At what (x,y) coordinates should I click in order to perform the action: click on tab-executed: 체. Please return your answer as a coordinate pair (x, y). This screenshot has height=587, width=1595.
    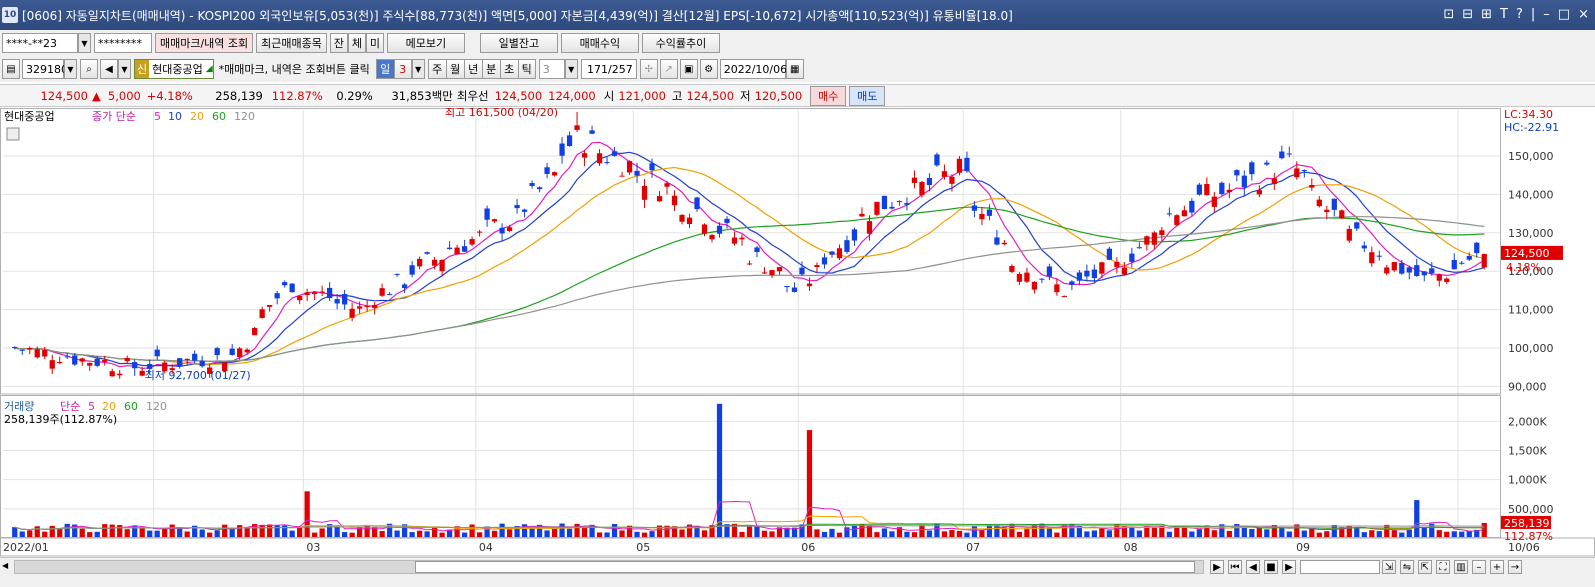
    Looking at the image, I should click on (356, 43).